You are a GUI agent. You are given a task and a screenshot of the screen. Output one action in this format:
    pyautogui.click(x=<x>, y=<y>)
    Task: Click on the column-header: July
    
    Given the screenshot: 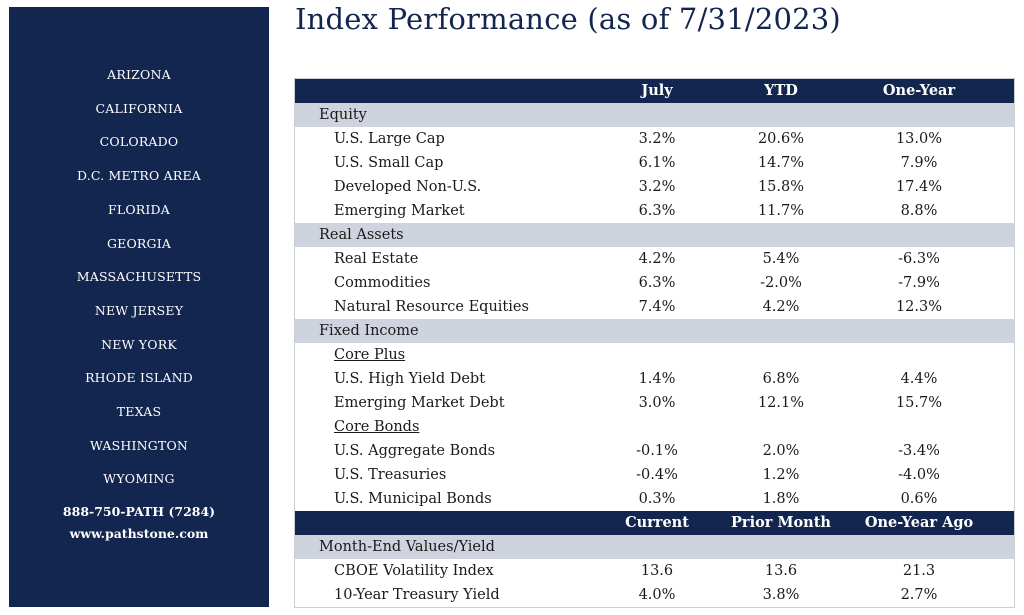 What is the action you would take?
    pyautogui.click(x=657, y=90)
    